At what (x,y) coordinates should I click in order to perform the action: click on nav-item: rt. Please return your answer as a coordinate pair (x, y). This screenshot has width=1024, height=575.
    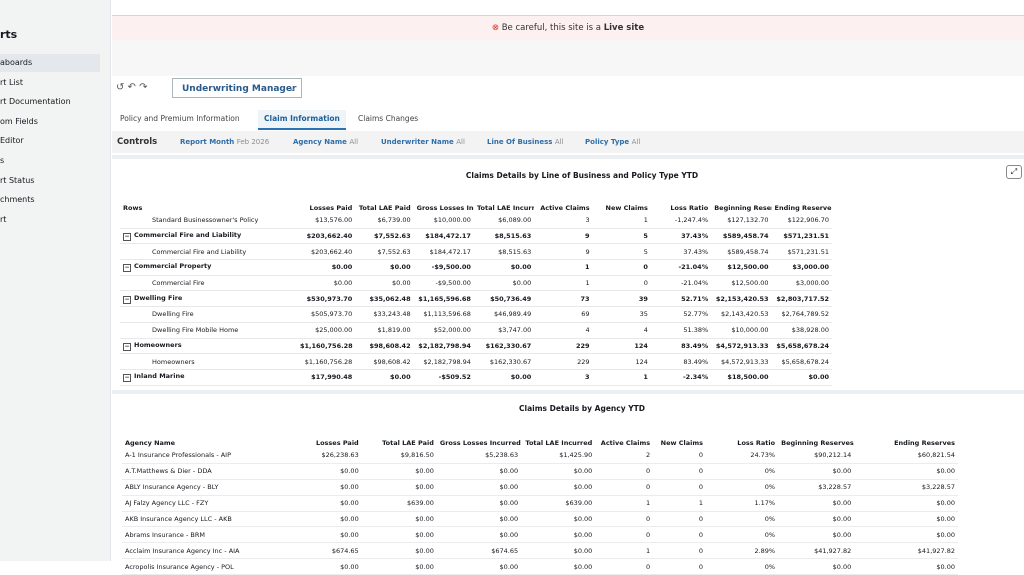
    Looking at the image, I should click on (3, 219).